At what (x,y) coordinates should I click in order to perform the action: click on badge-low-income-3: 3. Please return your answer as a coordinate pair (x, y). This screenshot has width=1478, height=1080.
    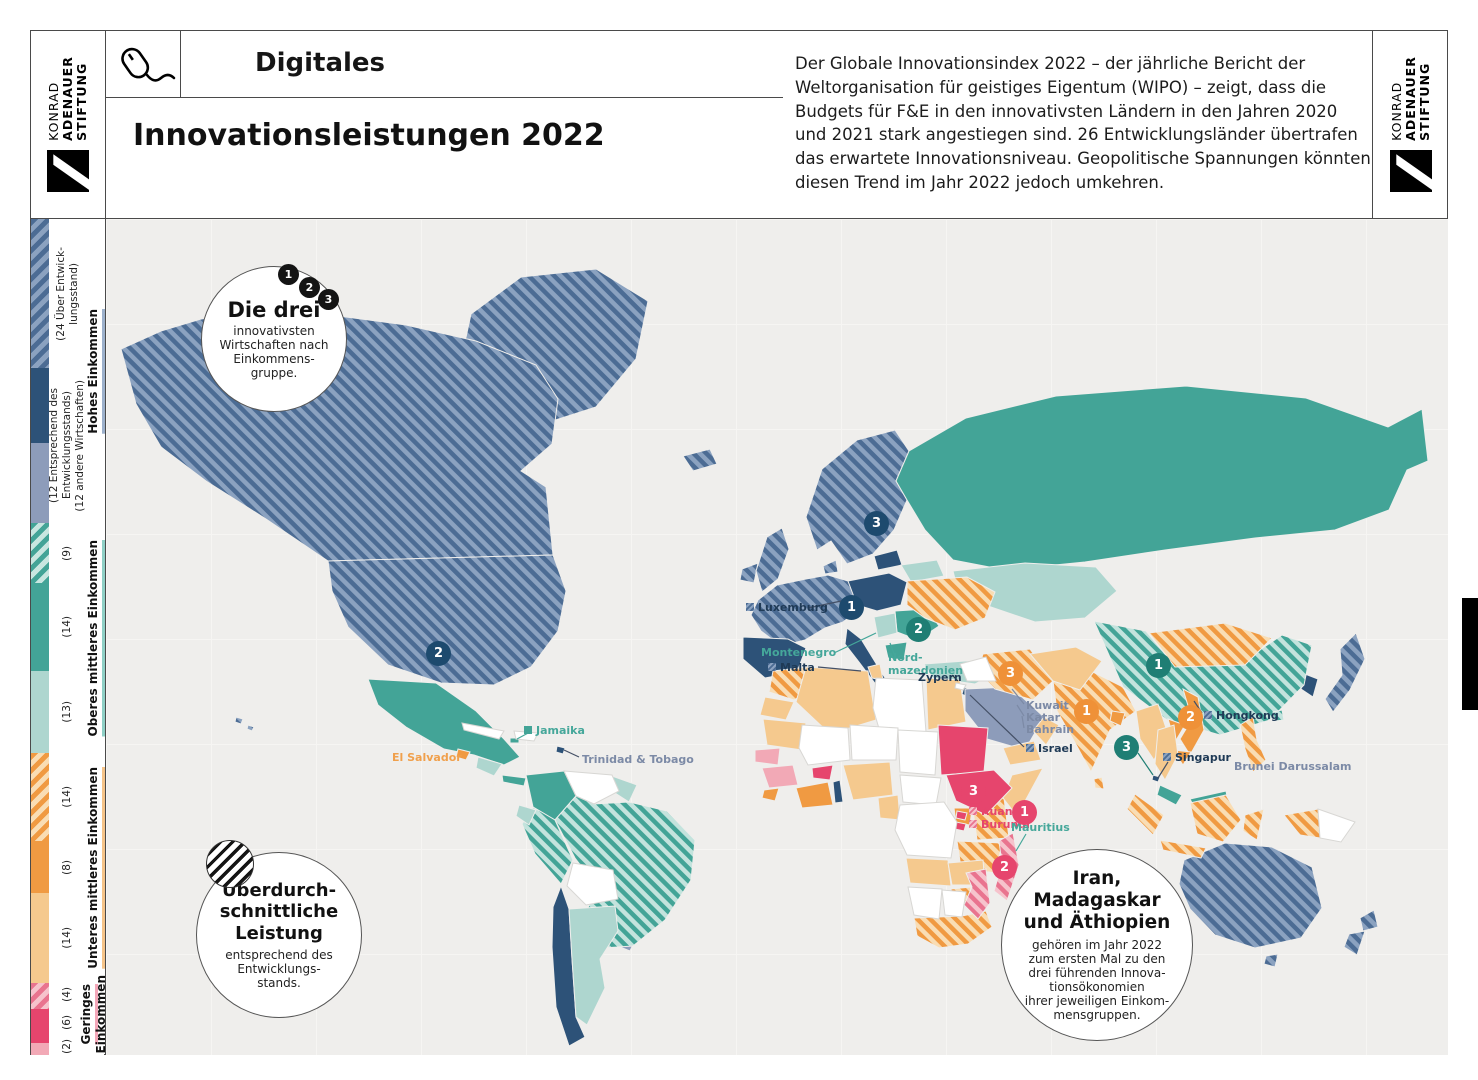
    Looking at the image, I should click on (973, 791).